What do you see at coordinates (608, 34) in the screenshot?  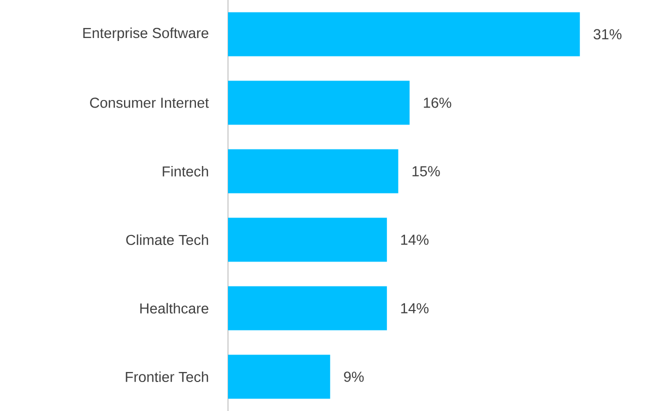 I see `data-label: 31%` at bounding box center [608, 34].